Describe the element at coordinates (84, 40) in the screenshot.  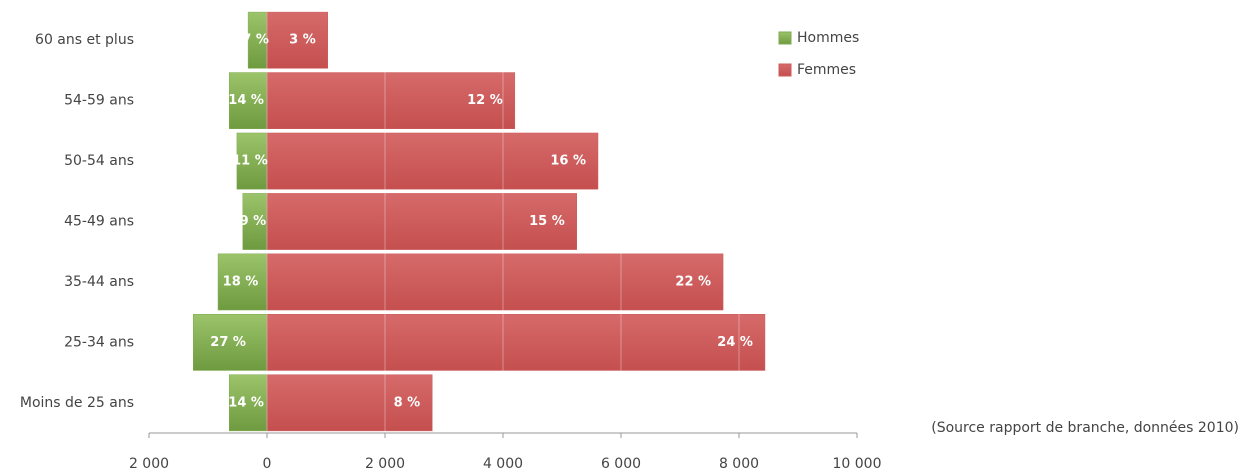
I see `y-tick-label: 60 ans et plus` at that location.